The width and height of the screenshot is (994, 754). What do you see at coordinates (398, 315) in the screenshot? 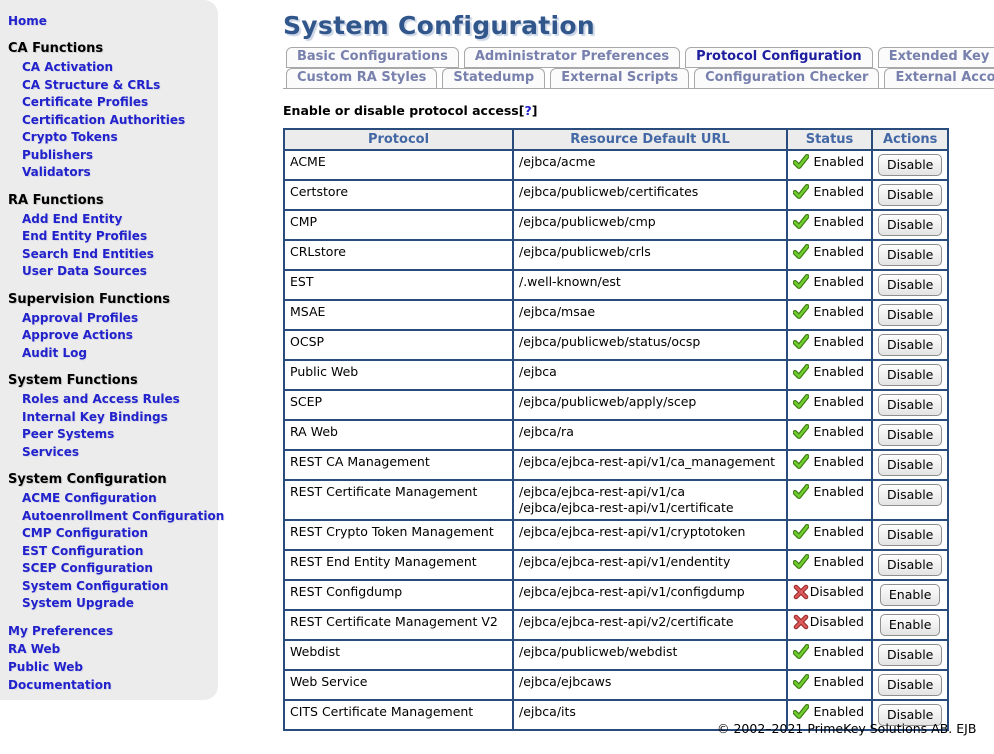
I see `protocol-name-cell: MSAE` at bounding box center [398, 315].